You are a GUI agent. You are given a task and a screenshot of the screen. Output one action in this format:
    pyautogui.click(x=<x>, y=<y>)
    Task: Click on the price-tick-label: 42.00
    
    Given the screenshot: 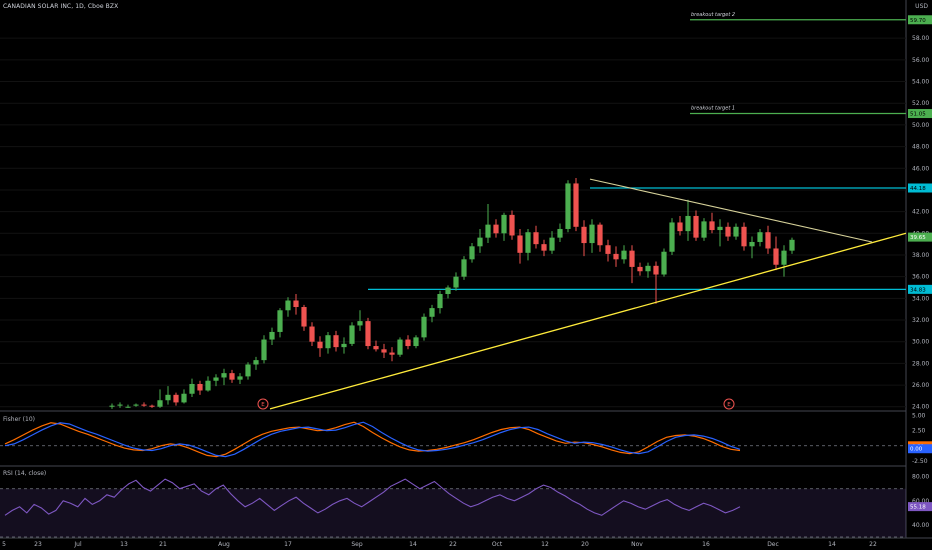 What is the action you would take?
    pyautogui.click(x=920, y=212)
    